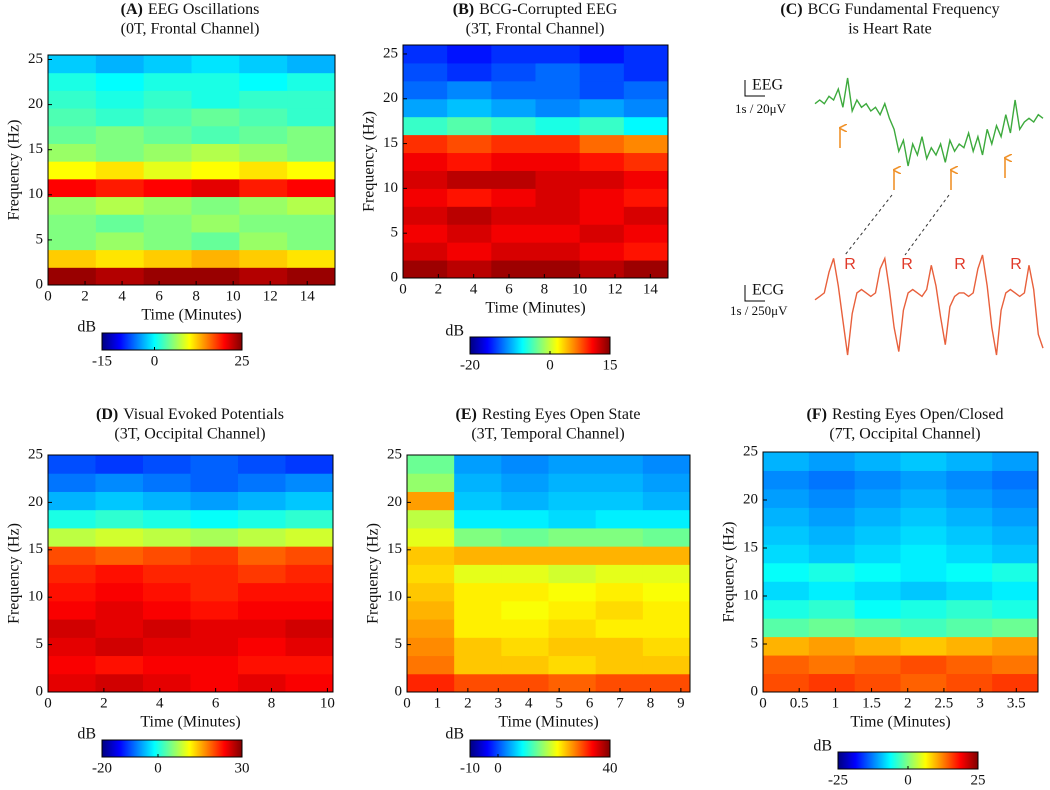 The height and width of the screenshot is (790, 1050). I want to click on y-tick-label: 25, so click(390, 53).